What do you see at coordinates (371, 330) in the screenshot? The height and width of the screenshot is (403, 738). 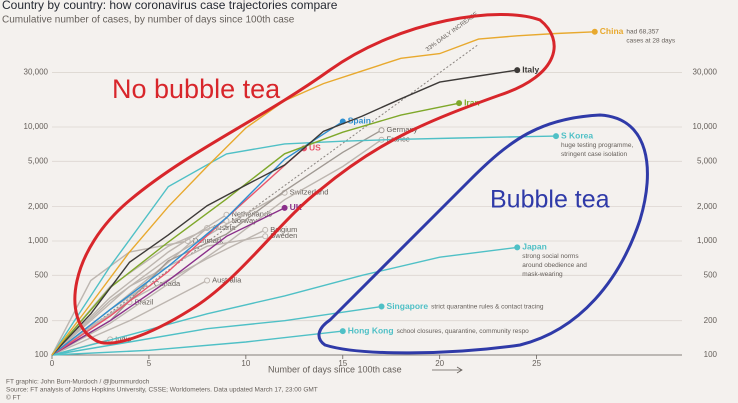 I see `series-label: Hong Kong` at bounding box center [371, 330].